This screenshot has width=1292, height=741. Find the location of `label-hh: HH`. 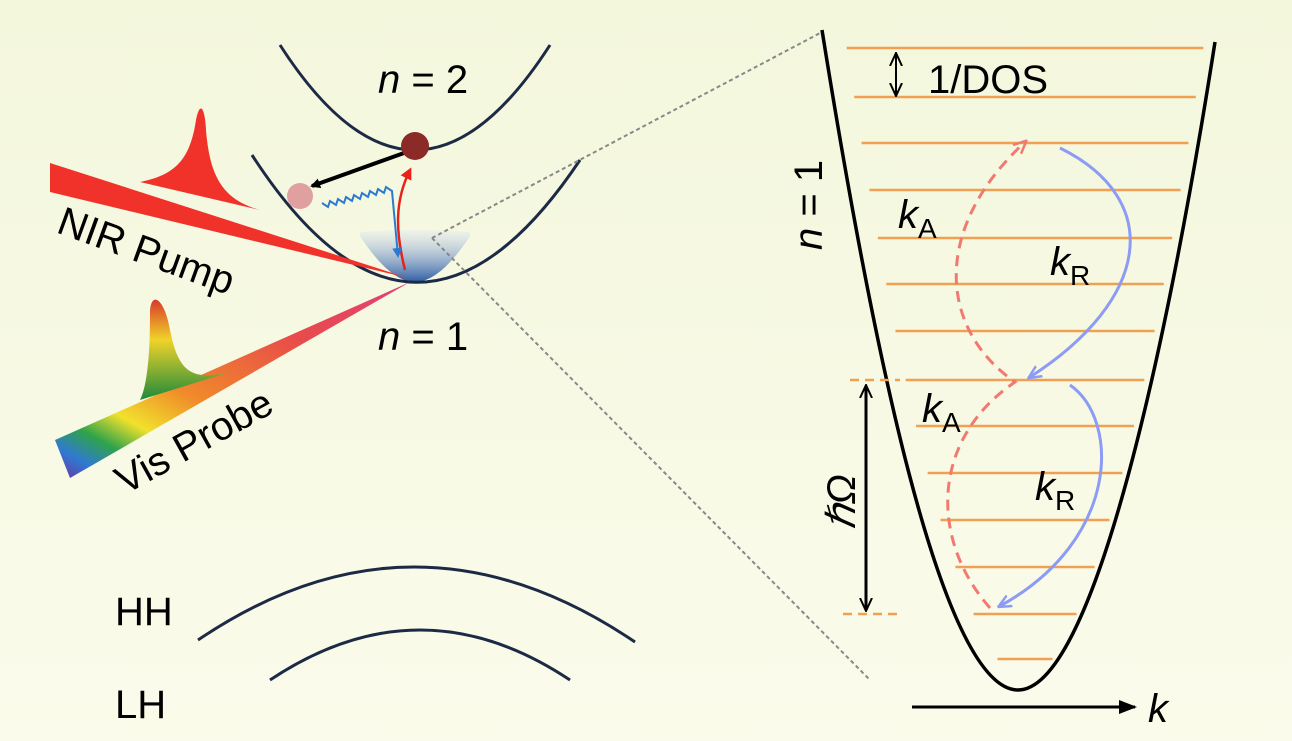

label-hh: HH is located at coordinates (144, 612).